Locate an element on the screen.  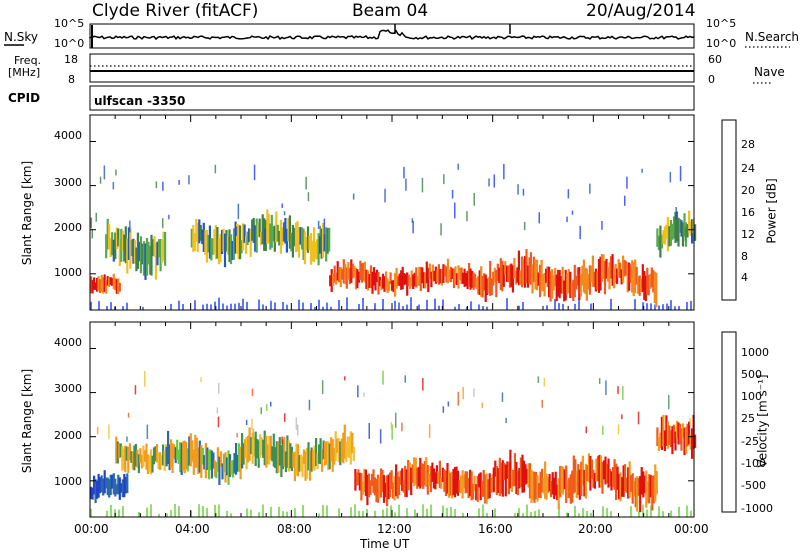
vel-cbar-tick-m25: -25 is located at coordinates (750, 441).